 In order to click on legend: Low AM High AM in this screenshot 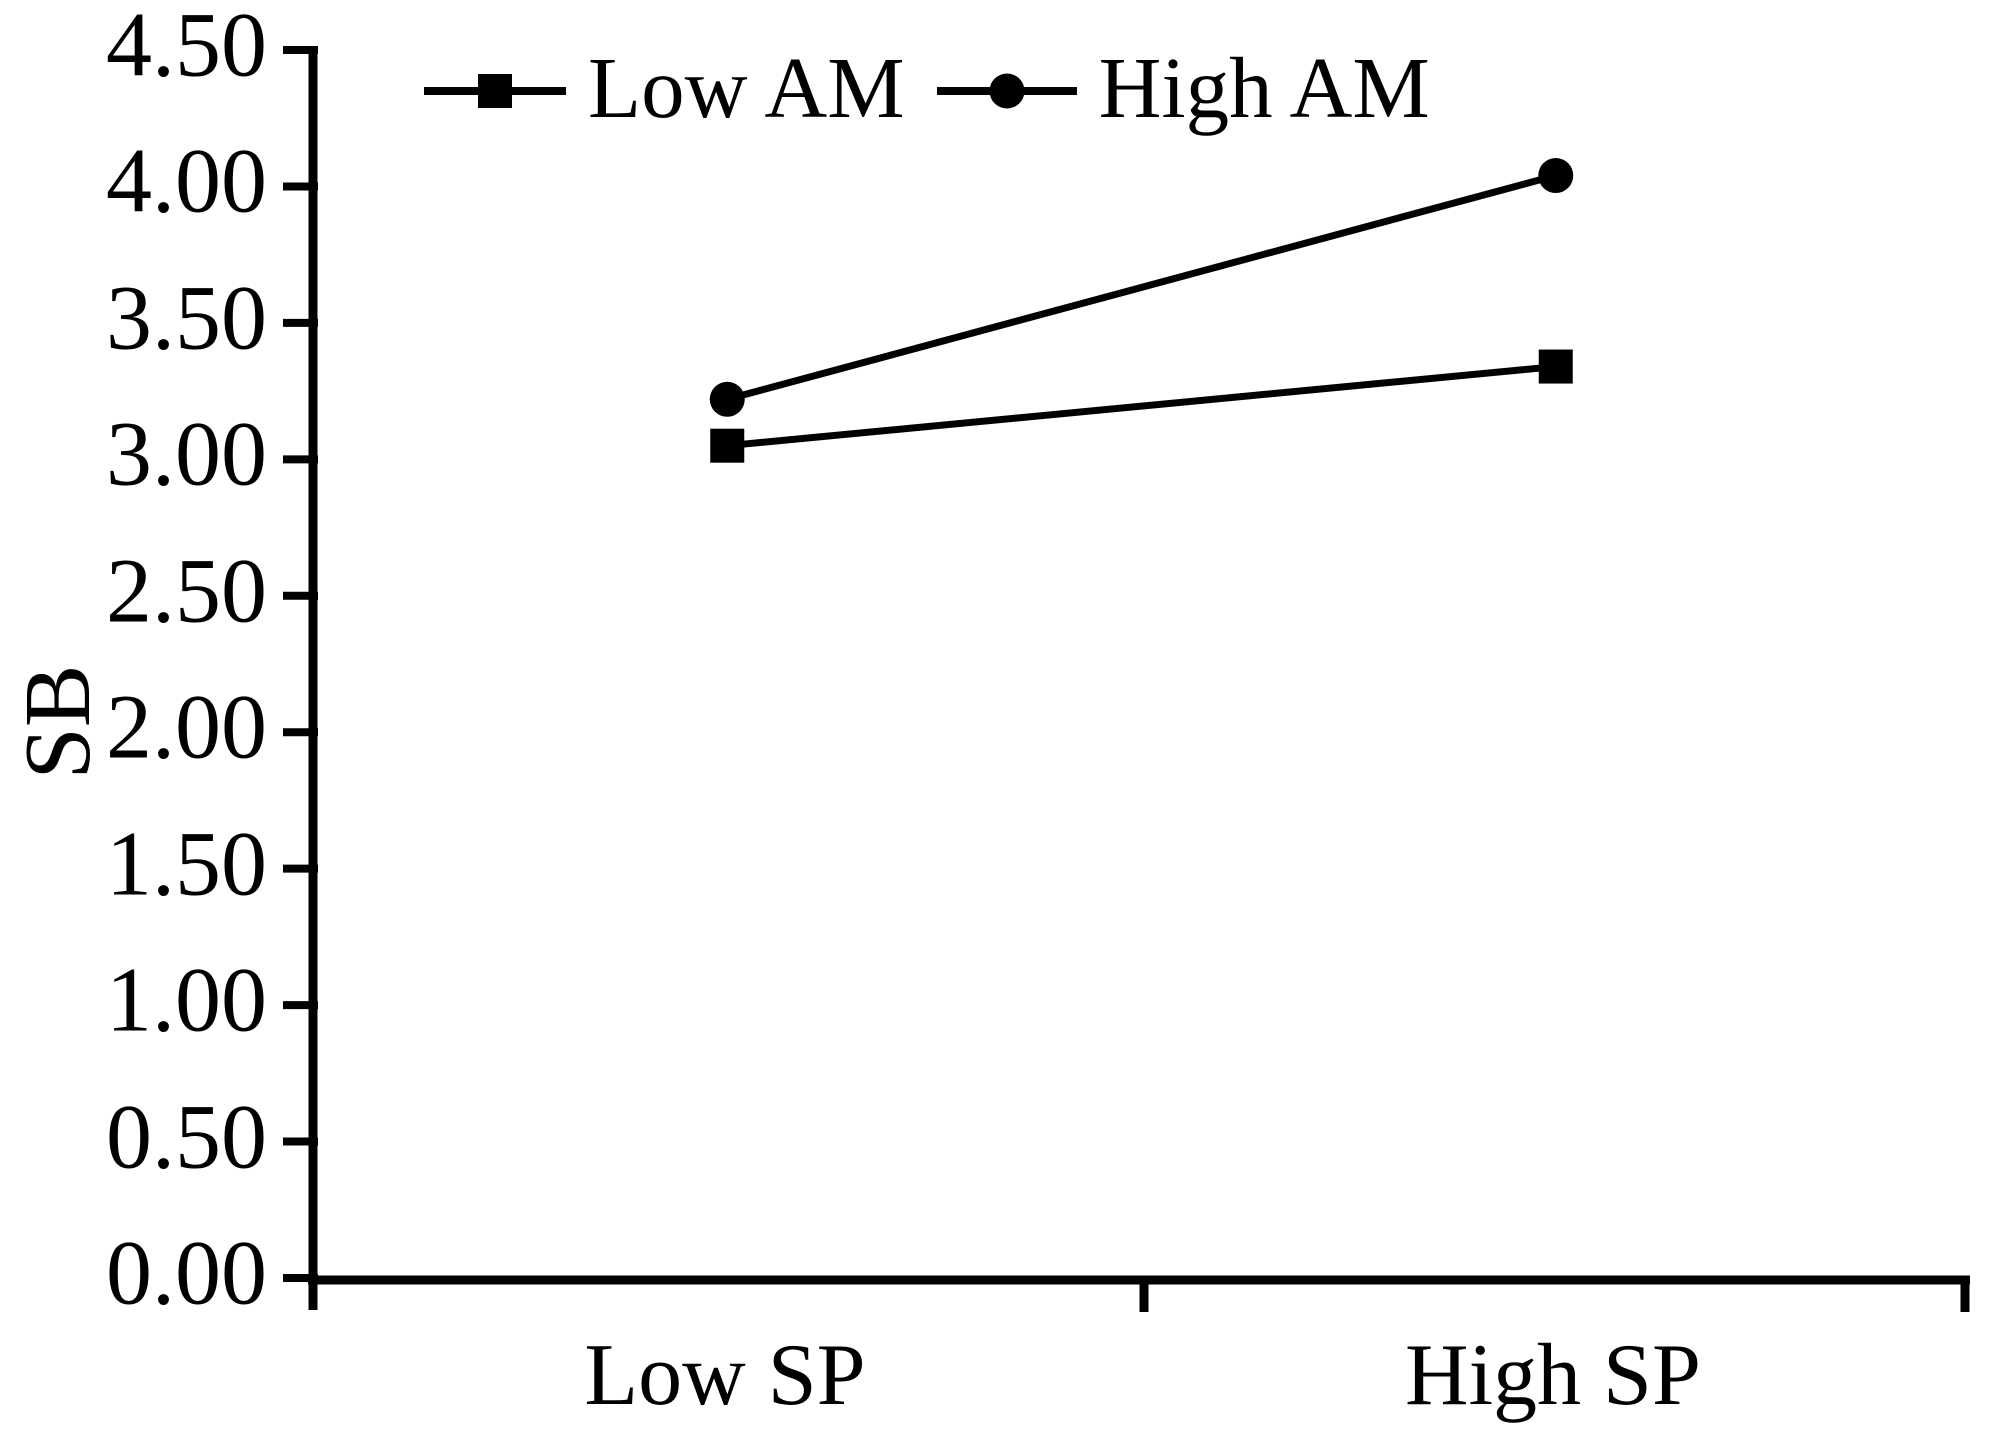, I will do `click(927, 91)`.